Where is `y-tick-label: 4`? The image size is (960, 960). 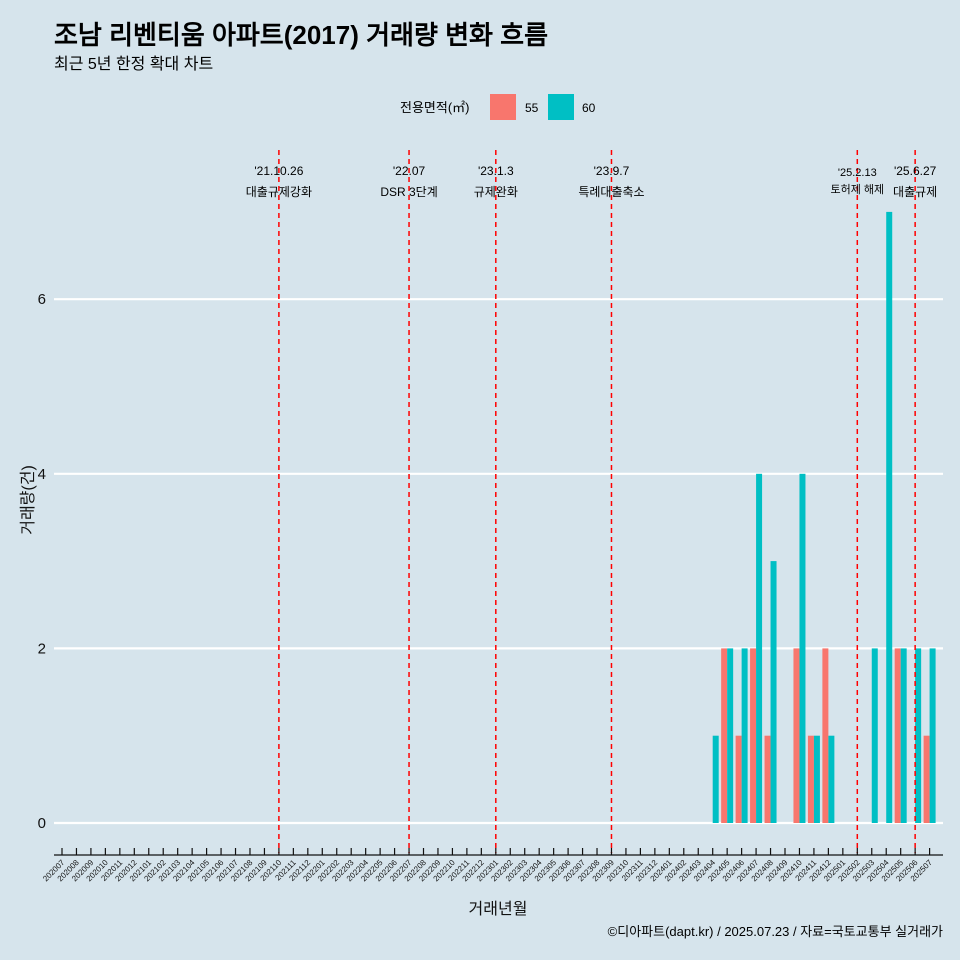
y-tick-label: 4 is located at coordinates (42, 474).